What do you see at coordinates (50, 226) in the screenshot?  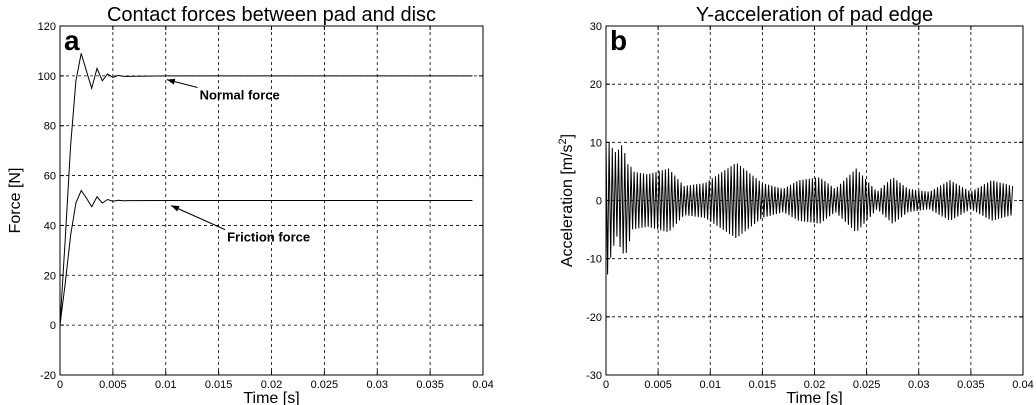 I see `y-tick-label: 40` at bounding box center [50, 226].